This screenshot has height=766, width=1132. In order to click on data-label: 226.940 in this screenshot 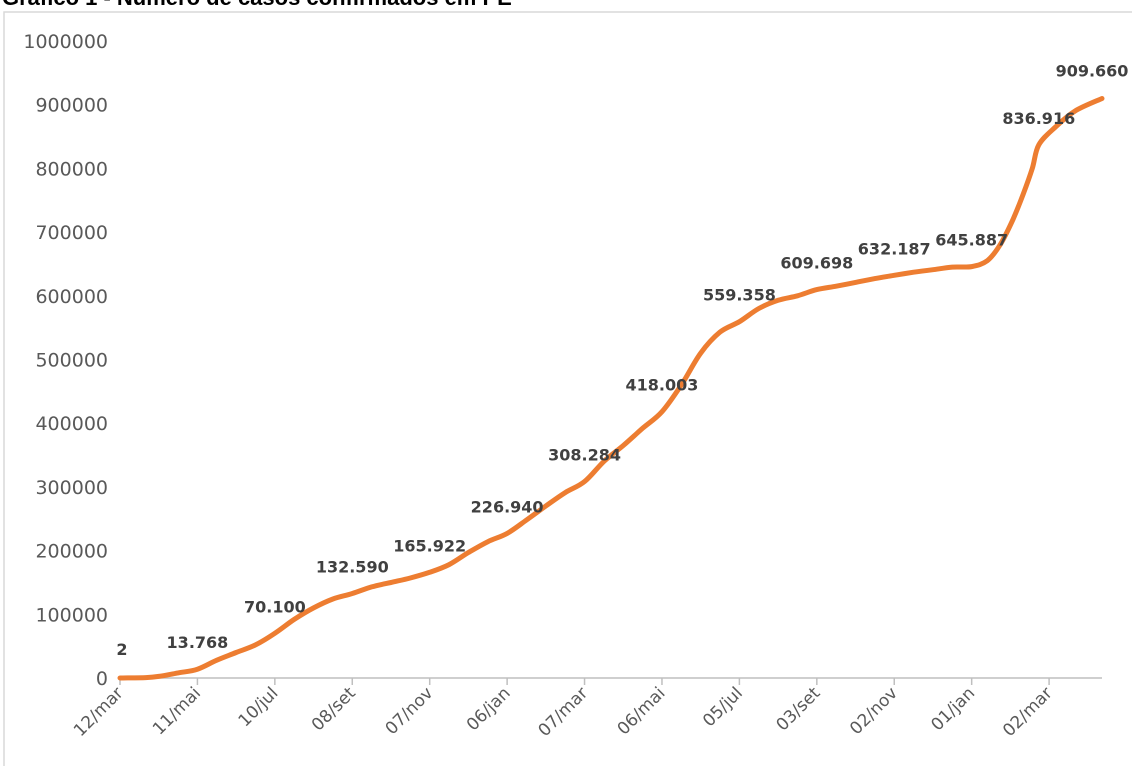, I will do `click(507, 506)`.